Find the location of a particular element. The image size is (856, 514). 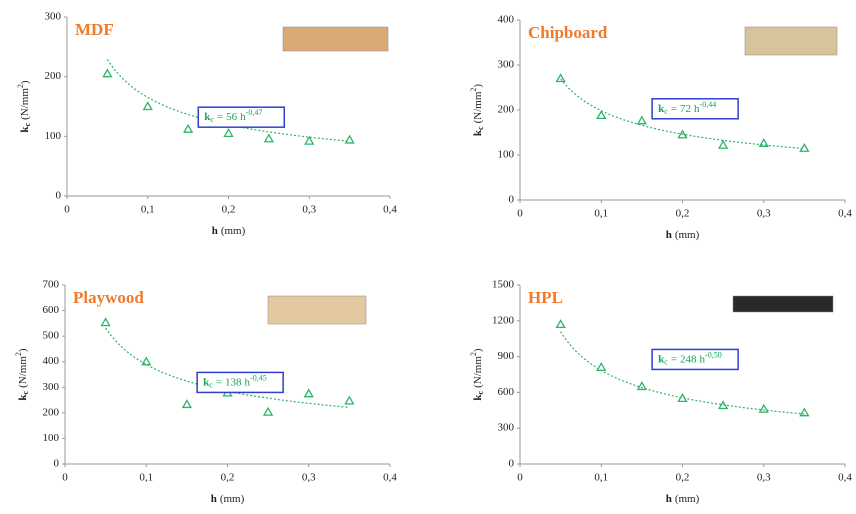

y-tick-label: 900 is located at coordinates (506, 356).